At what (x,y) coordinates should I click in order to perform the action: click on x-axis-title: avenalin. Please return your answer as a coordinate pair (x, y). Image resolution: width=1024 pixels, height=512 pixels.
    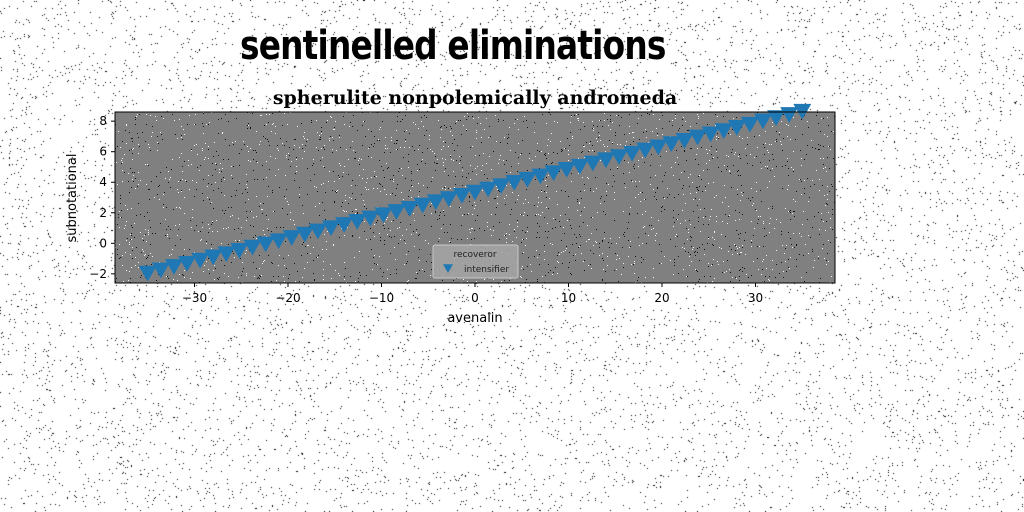
    Looking at the image, I should click on (474, 318).